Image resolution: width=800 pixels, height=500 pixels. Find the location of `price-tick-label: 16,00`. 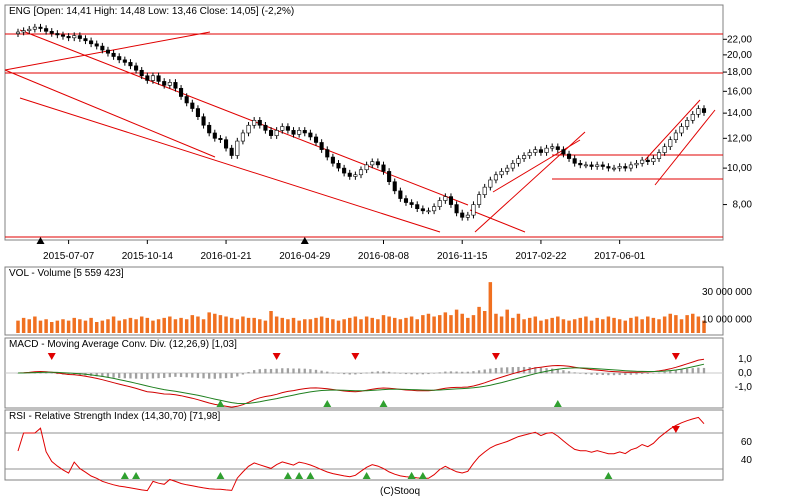

price-tick-label: 16,00 is located at coordinates (739, 91).